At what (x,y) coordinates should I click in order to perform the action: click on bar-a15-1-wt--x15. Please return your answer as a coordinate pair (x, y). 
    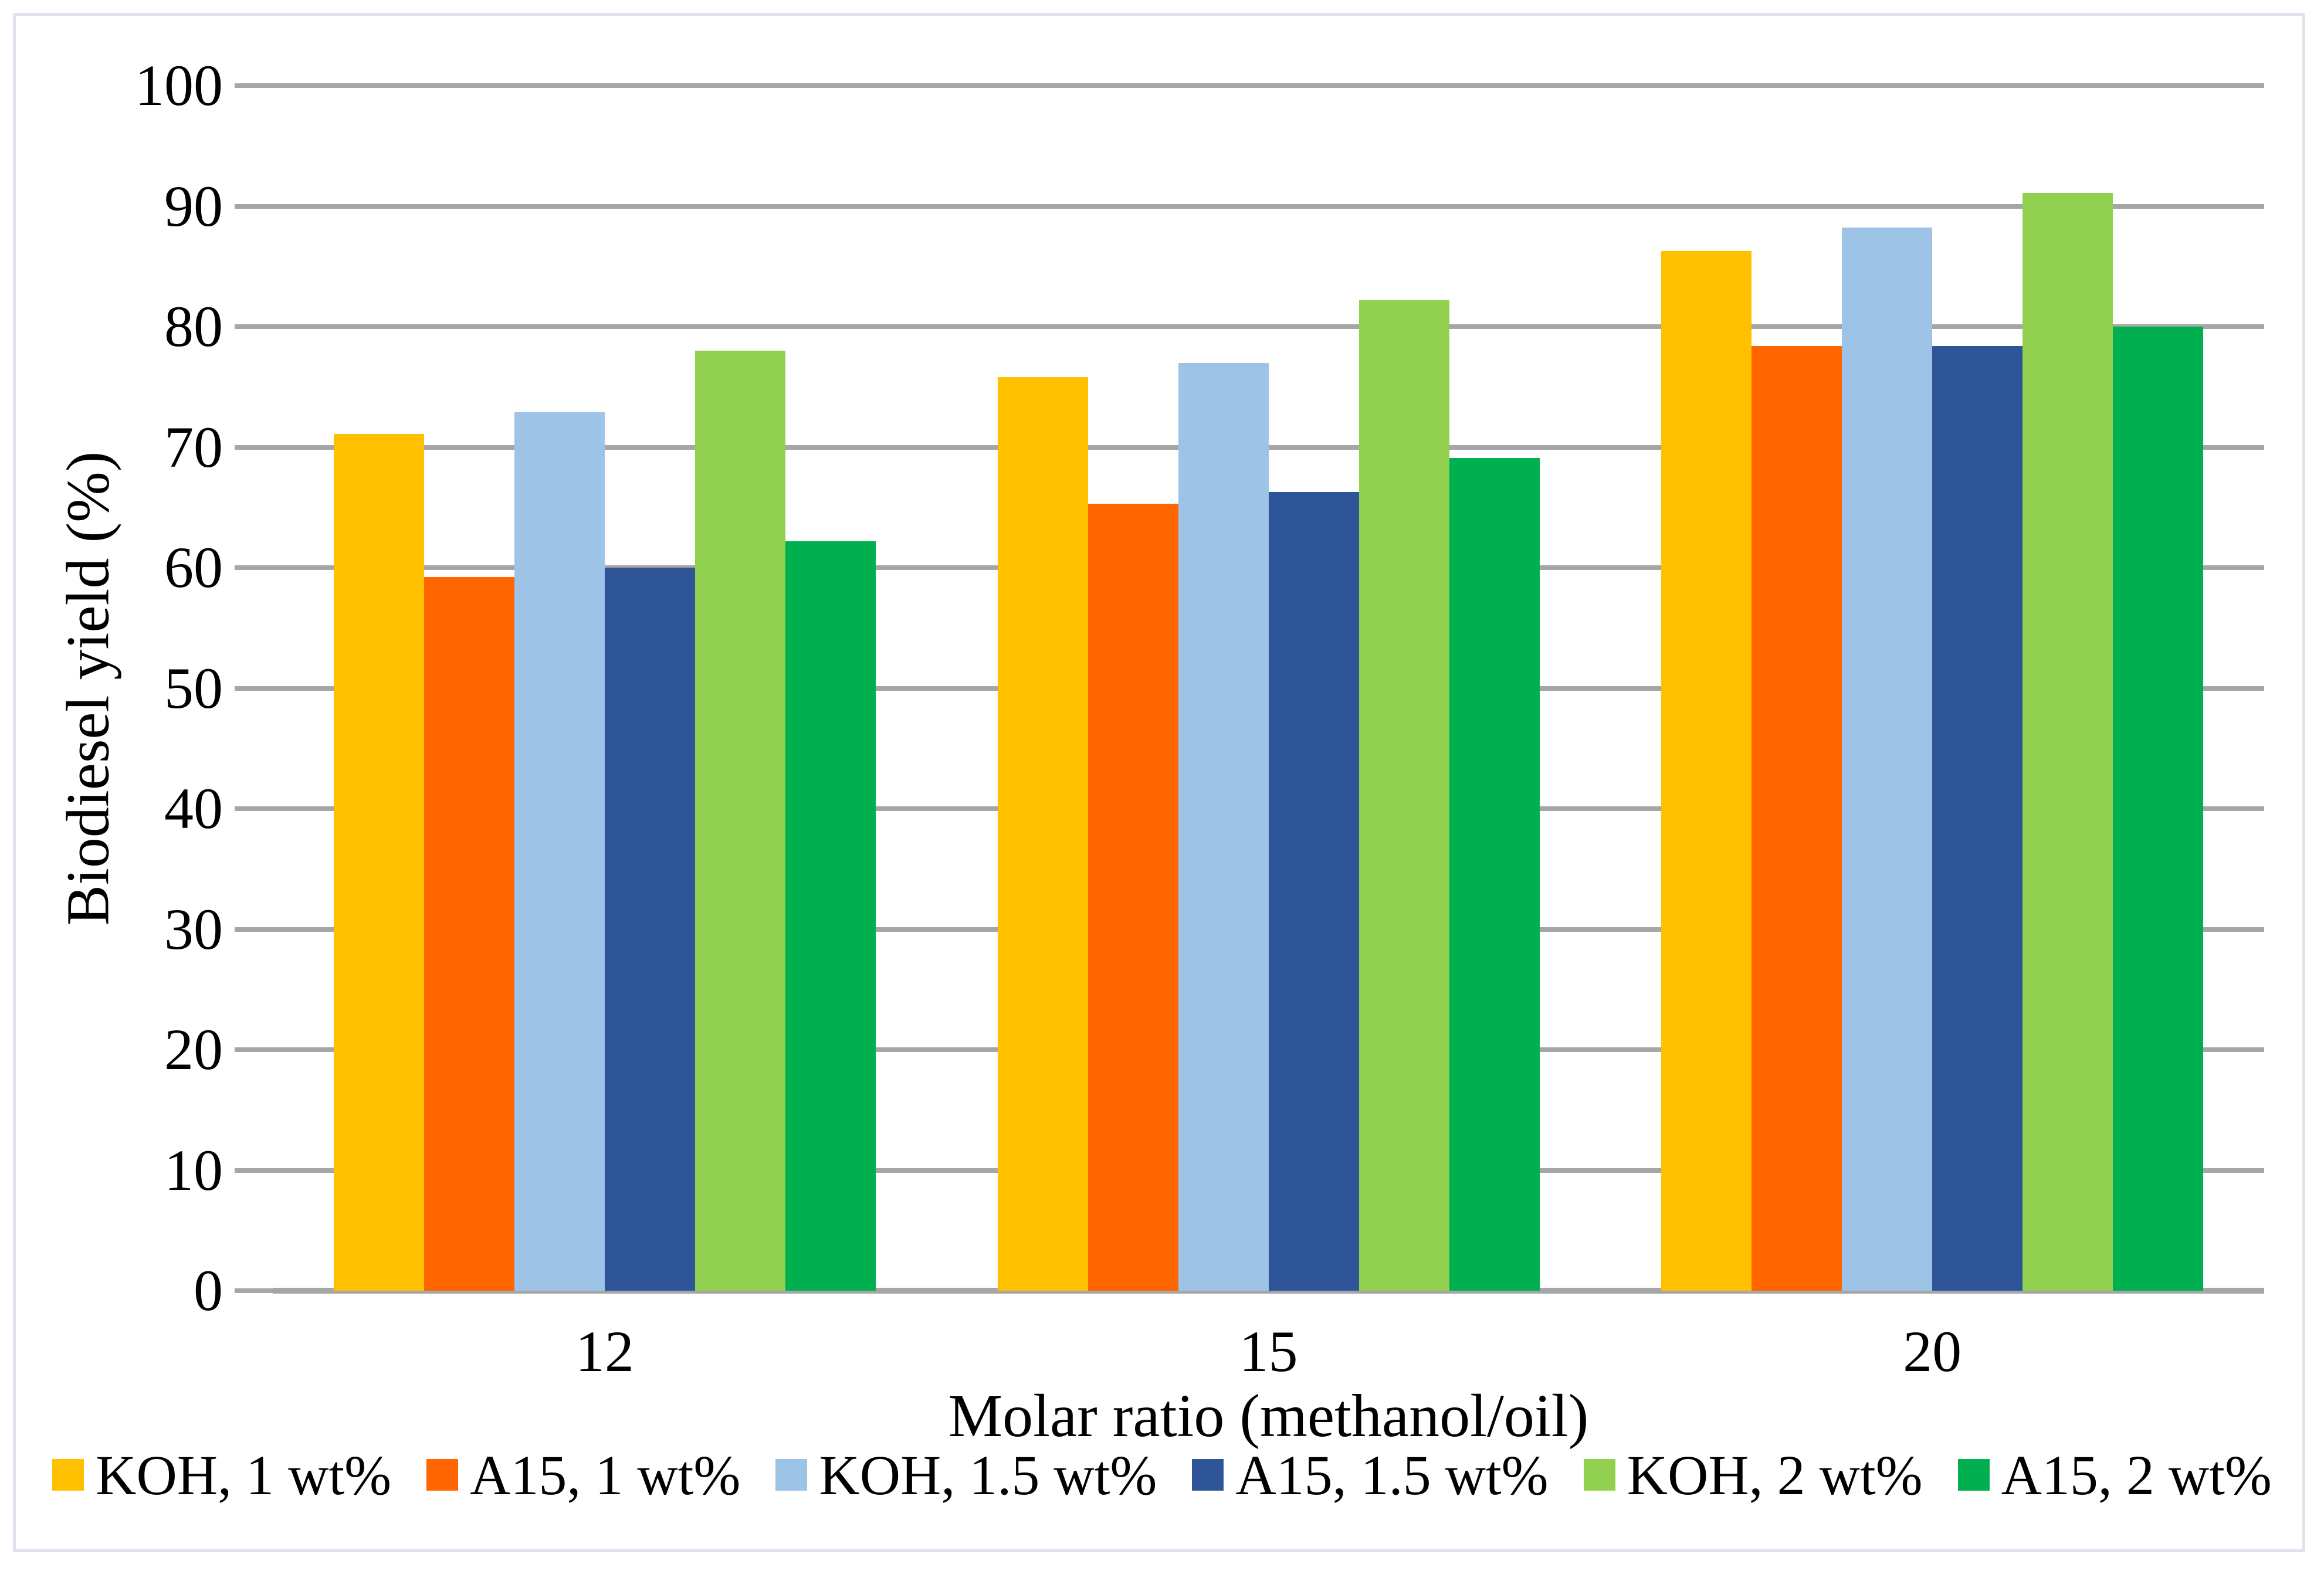
    Looking at the image, I should click on (1133, 897).